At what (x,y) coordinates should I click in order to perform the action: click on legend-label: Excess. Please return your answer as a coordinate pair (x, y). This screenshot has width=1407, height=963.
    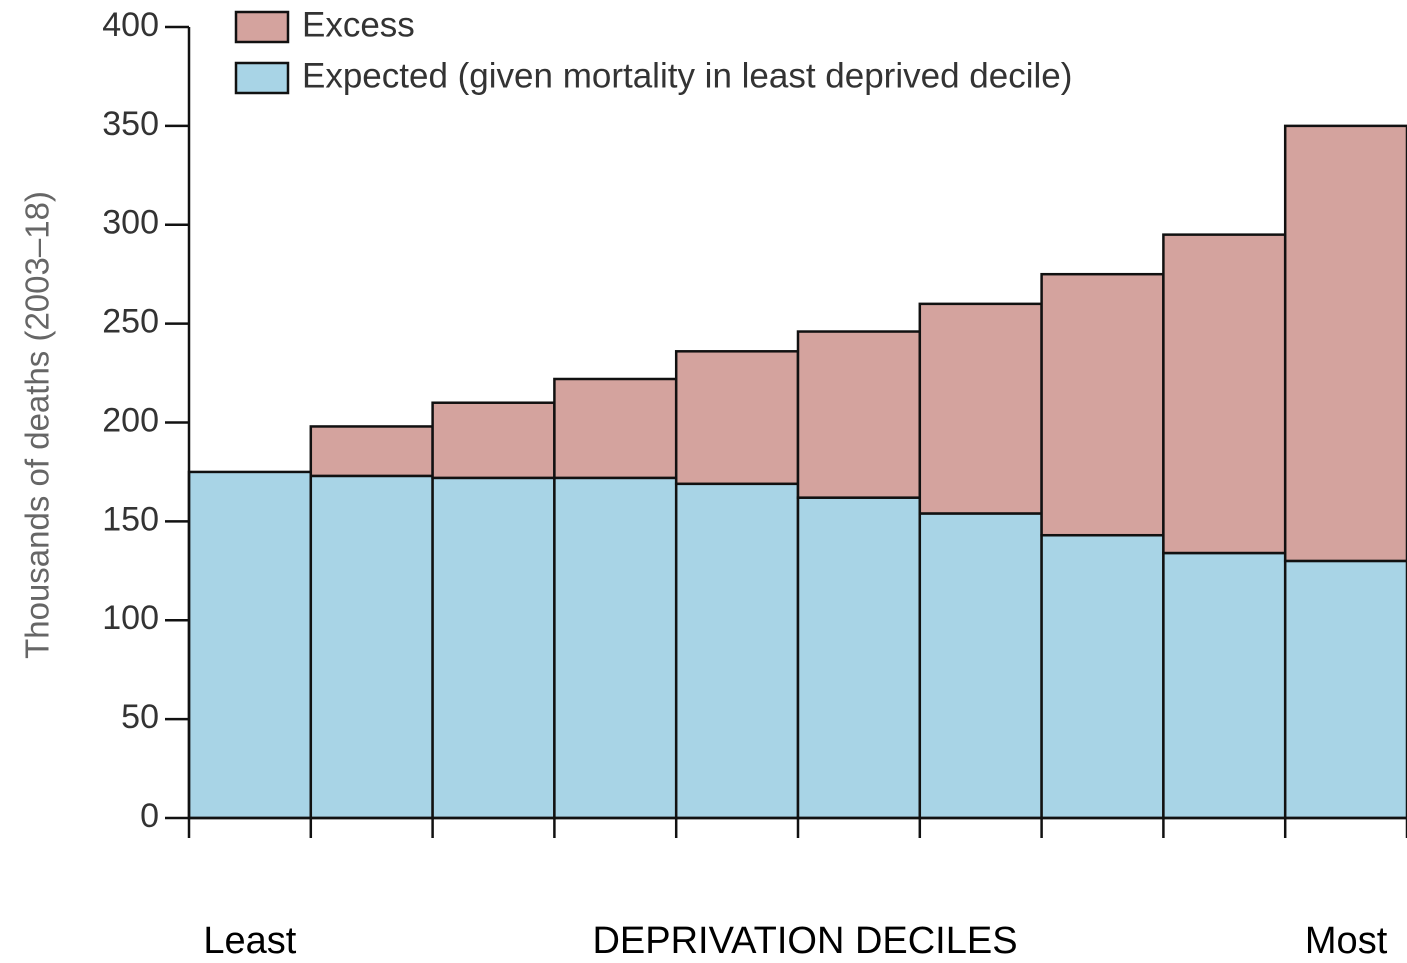
    Looking at the image, I should click on (358, 24).